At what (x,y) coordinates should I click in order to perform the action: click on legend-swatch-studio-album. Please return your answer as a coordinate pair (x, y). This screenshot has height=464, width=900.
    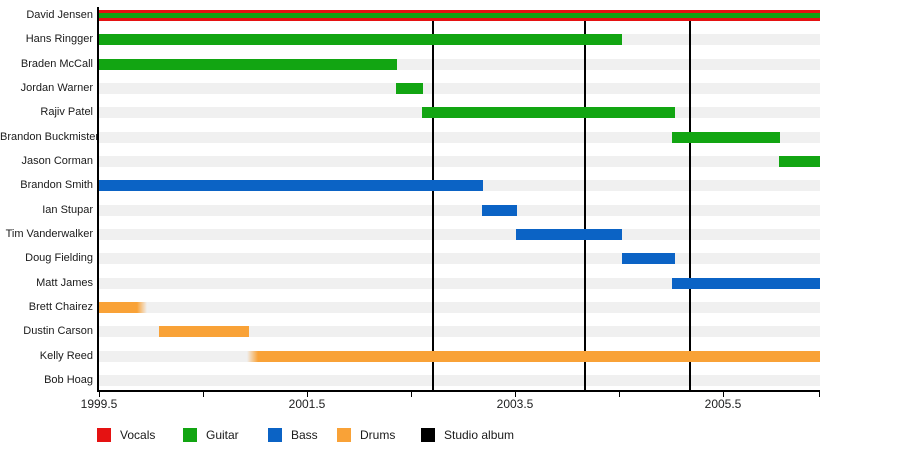
    Looking at the image, I should click on (428, 435).